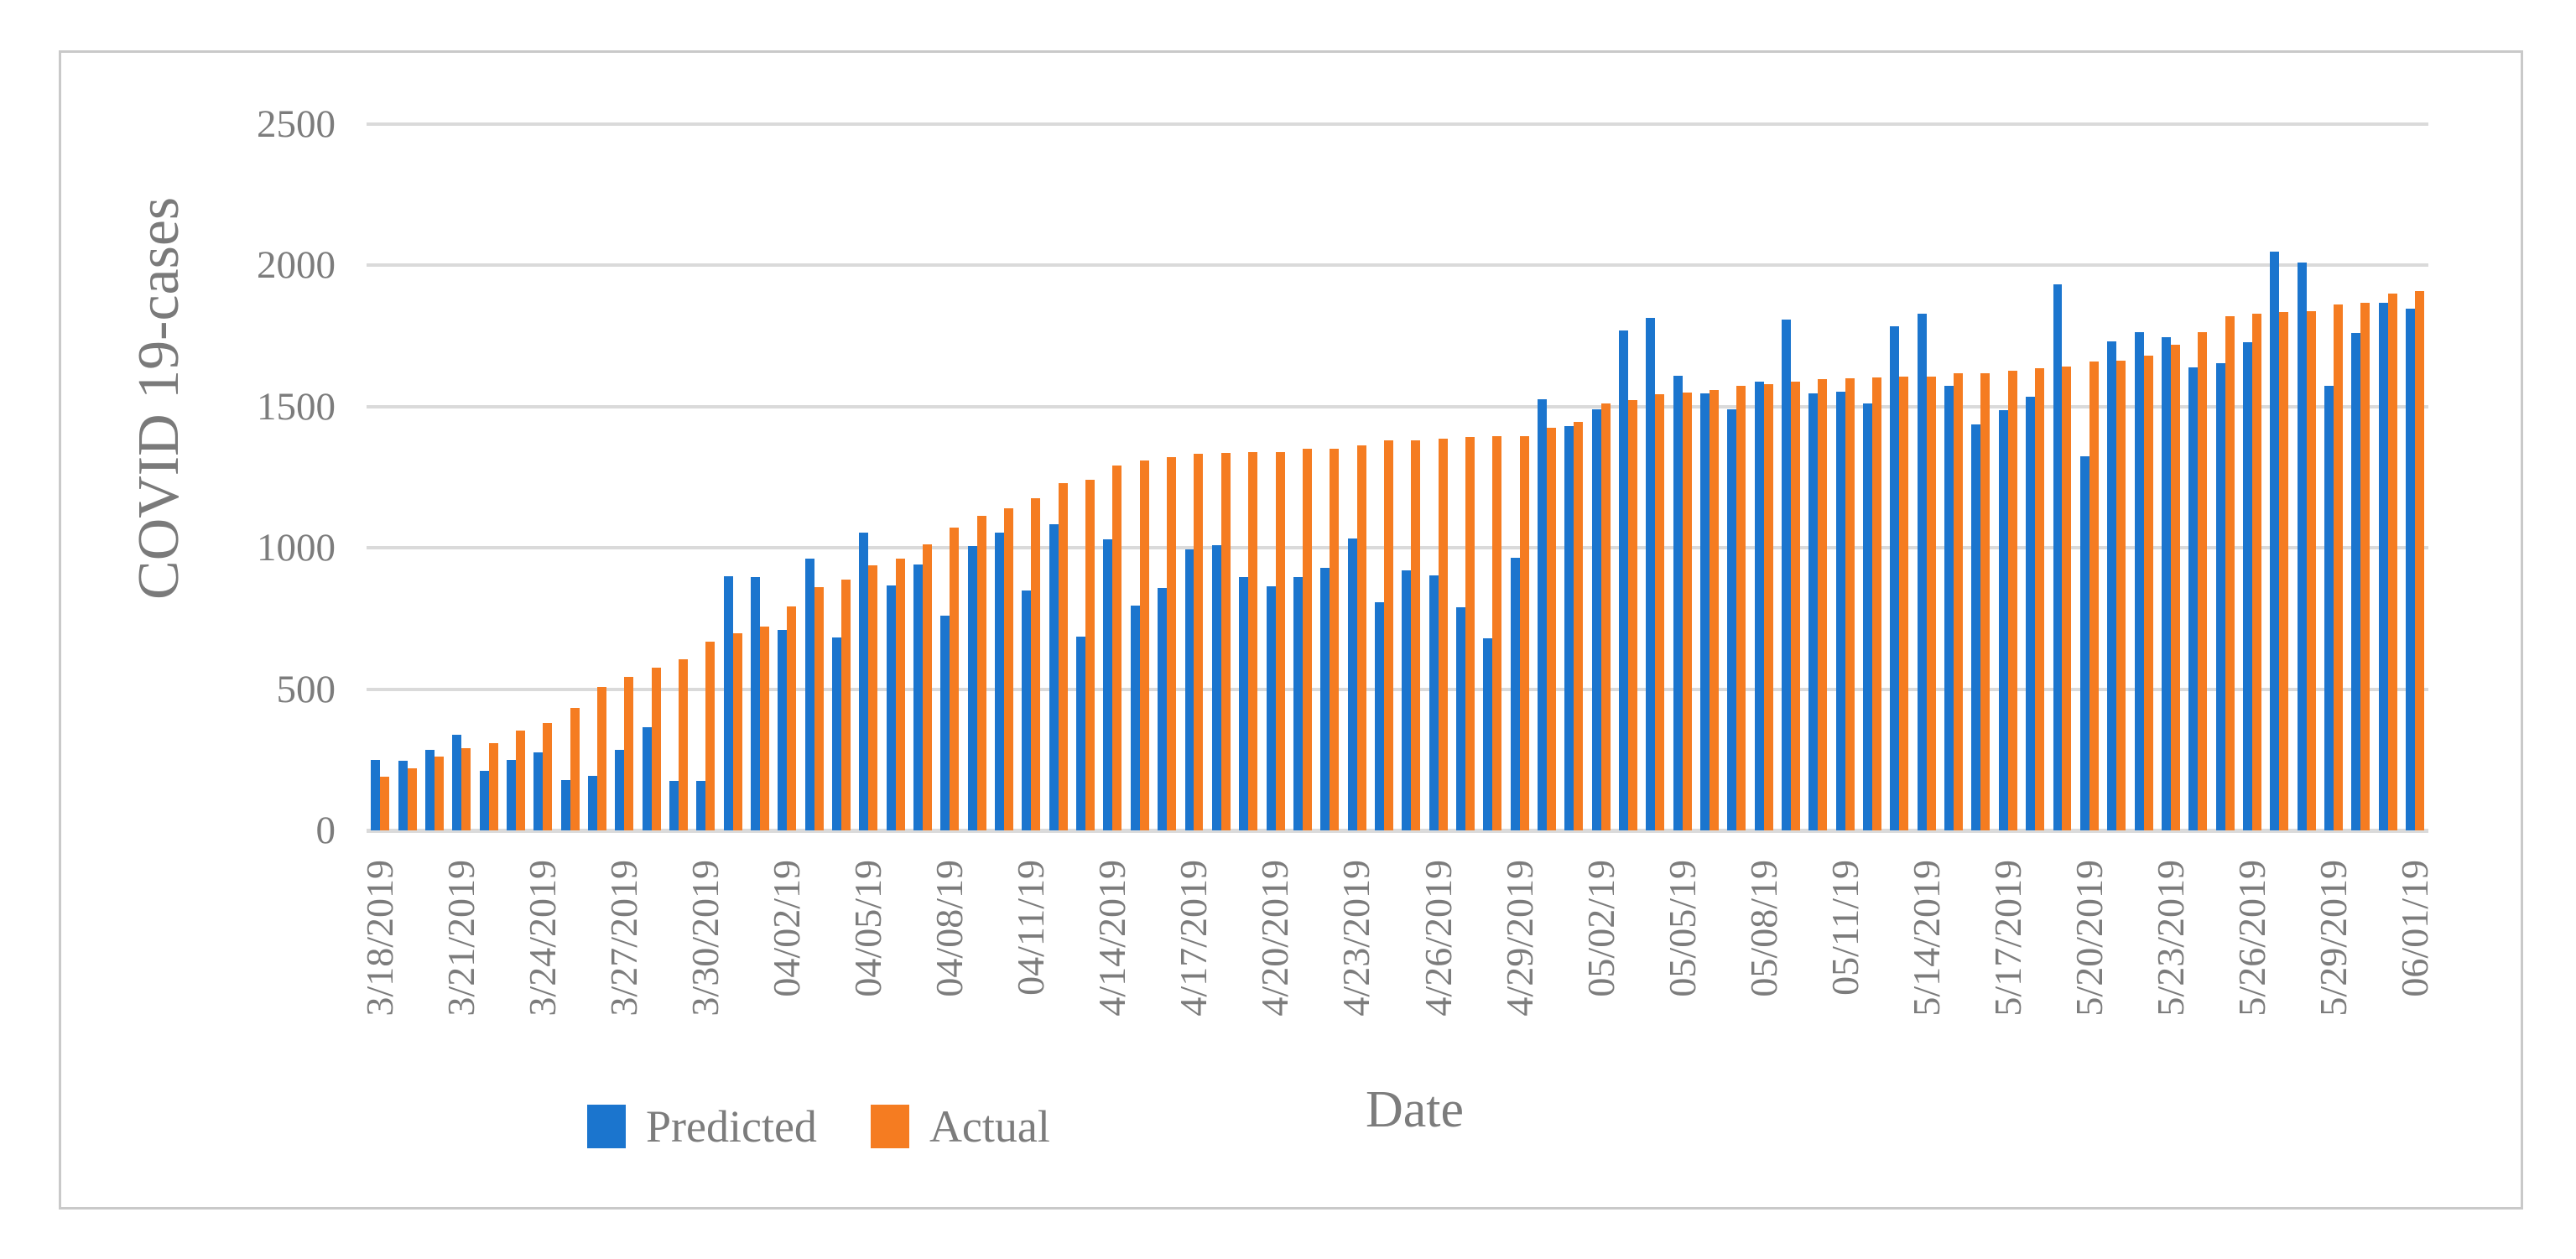 The image size is (2576, 1259). I want to click on x-tick-label-4/29/2019: 4/29/2019, so click(1519, 938).